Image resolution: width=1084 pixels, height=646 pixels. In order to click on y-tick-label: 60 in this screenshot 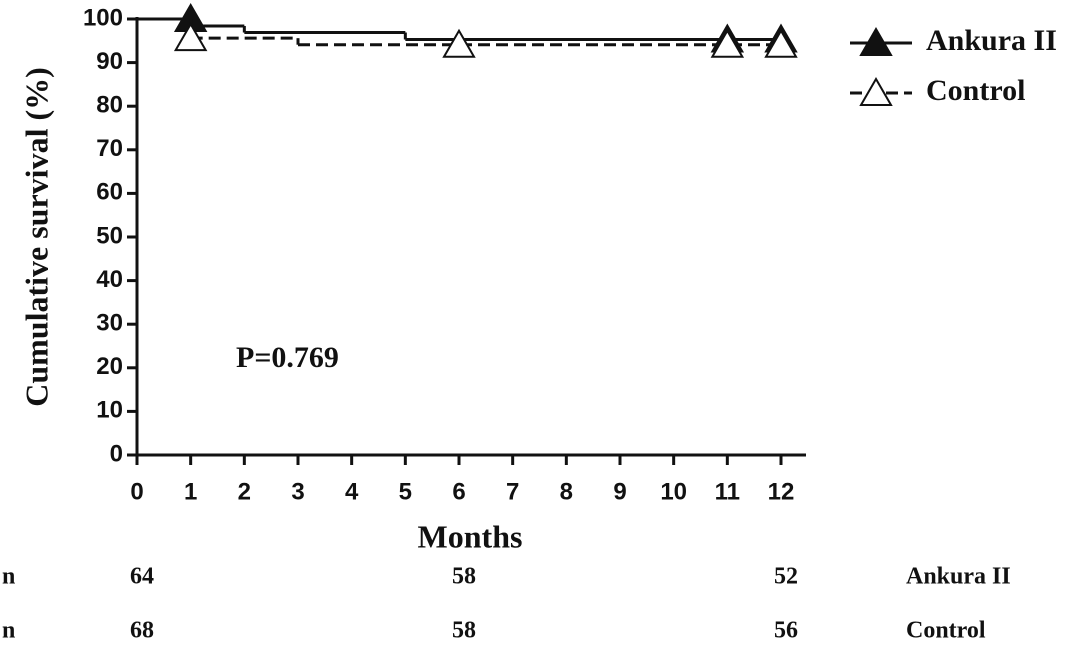, I will do `click(109, 192)`.